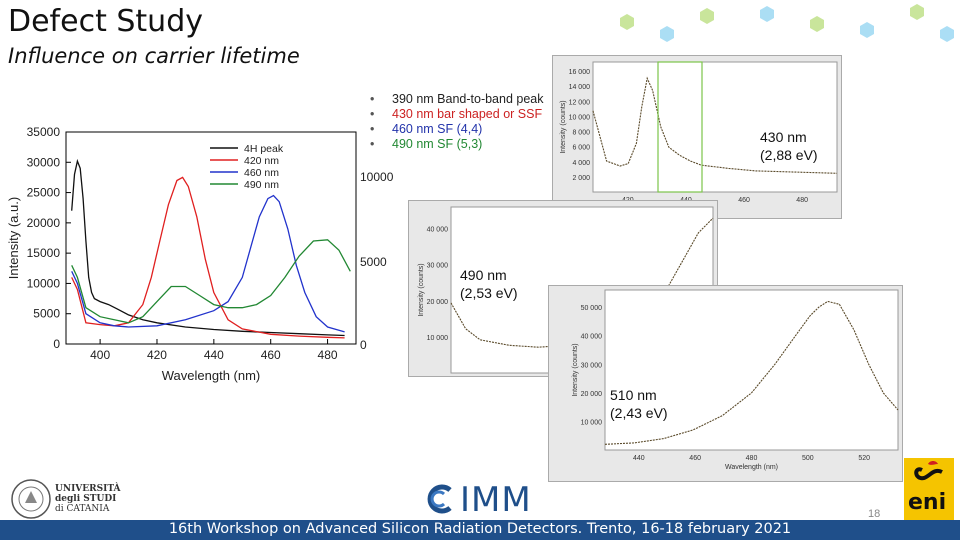 The image size is (960, 540). What do you see at coordinates (363, 345) in the screenshot?
I see `right-axis-tick: 0` at bounding box center [363, 345].